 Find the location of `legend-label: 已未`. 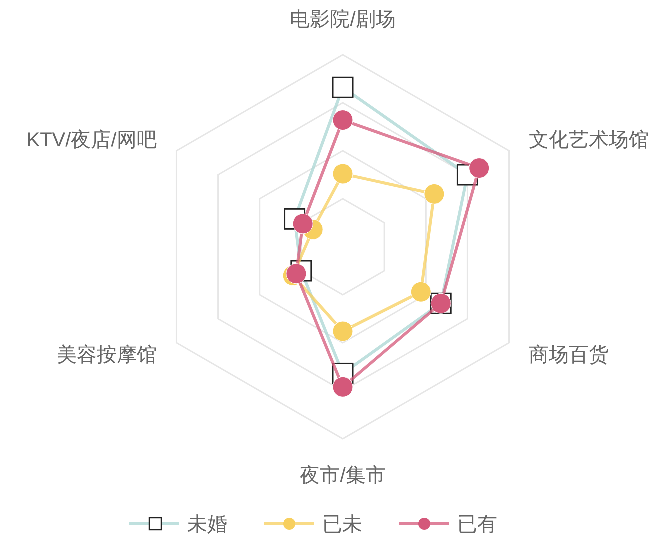

legend-label: 已未 is located at coordinates (342, 525).